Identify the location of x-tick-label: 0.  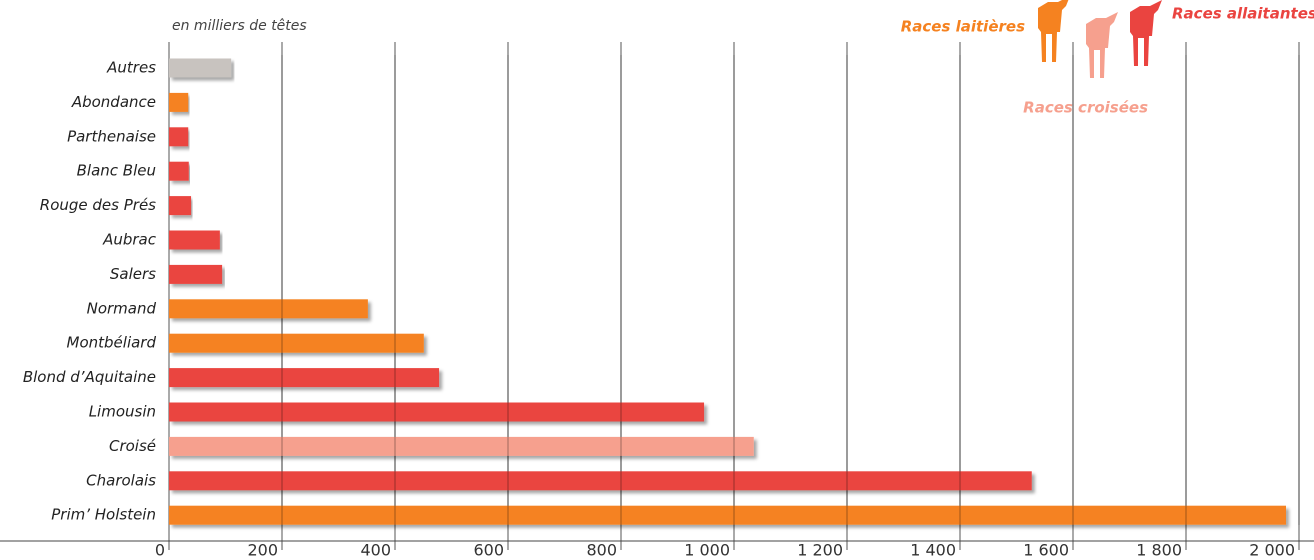
(160, 550).